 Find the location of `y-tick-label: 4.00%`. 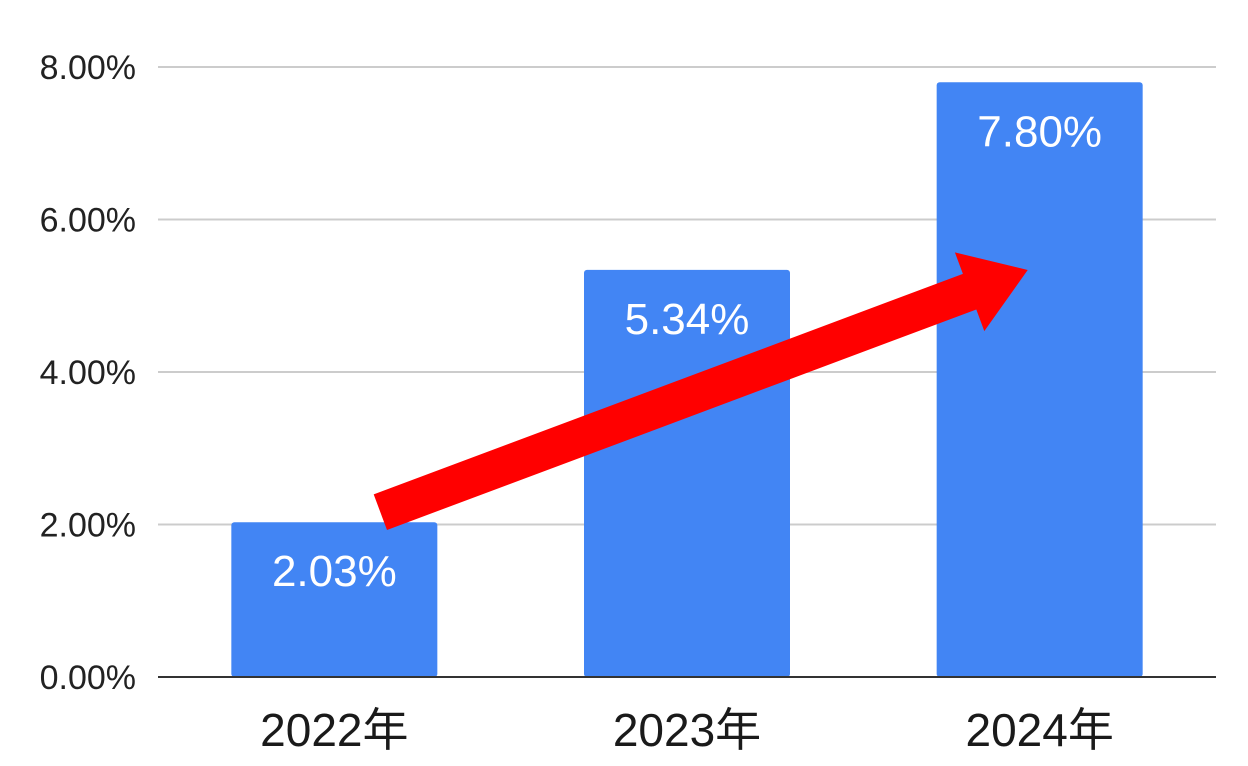

y-tick-label: 4.00% is located at coordinates (88, 373).